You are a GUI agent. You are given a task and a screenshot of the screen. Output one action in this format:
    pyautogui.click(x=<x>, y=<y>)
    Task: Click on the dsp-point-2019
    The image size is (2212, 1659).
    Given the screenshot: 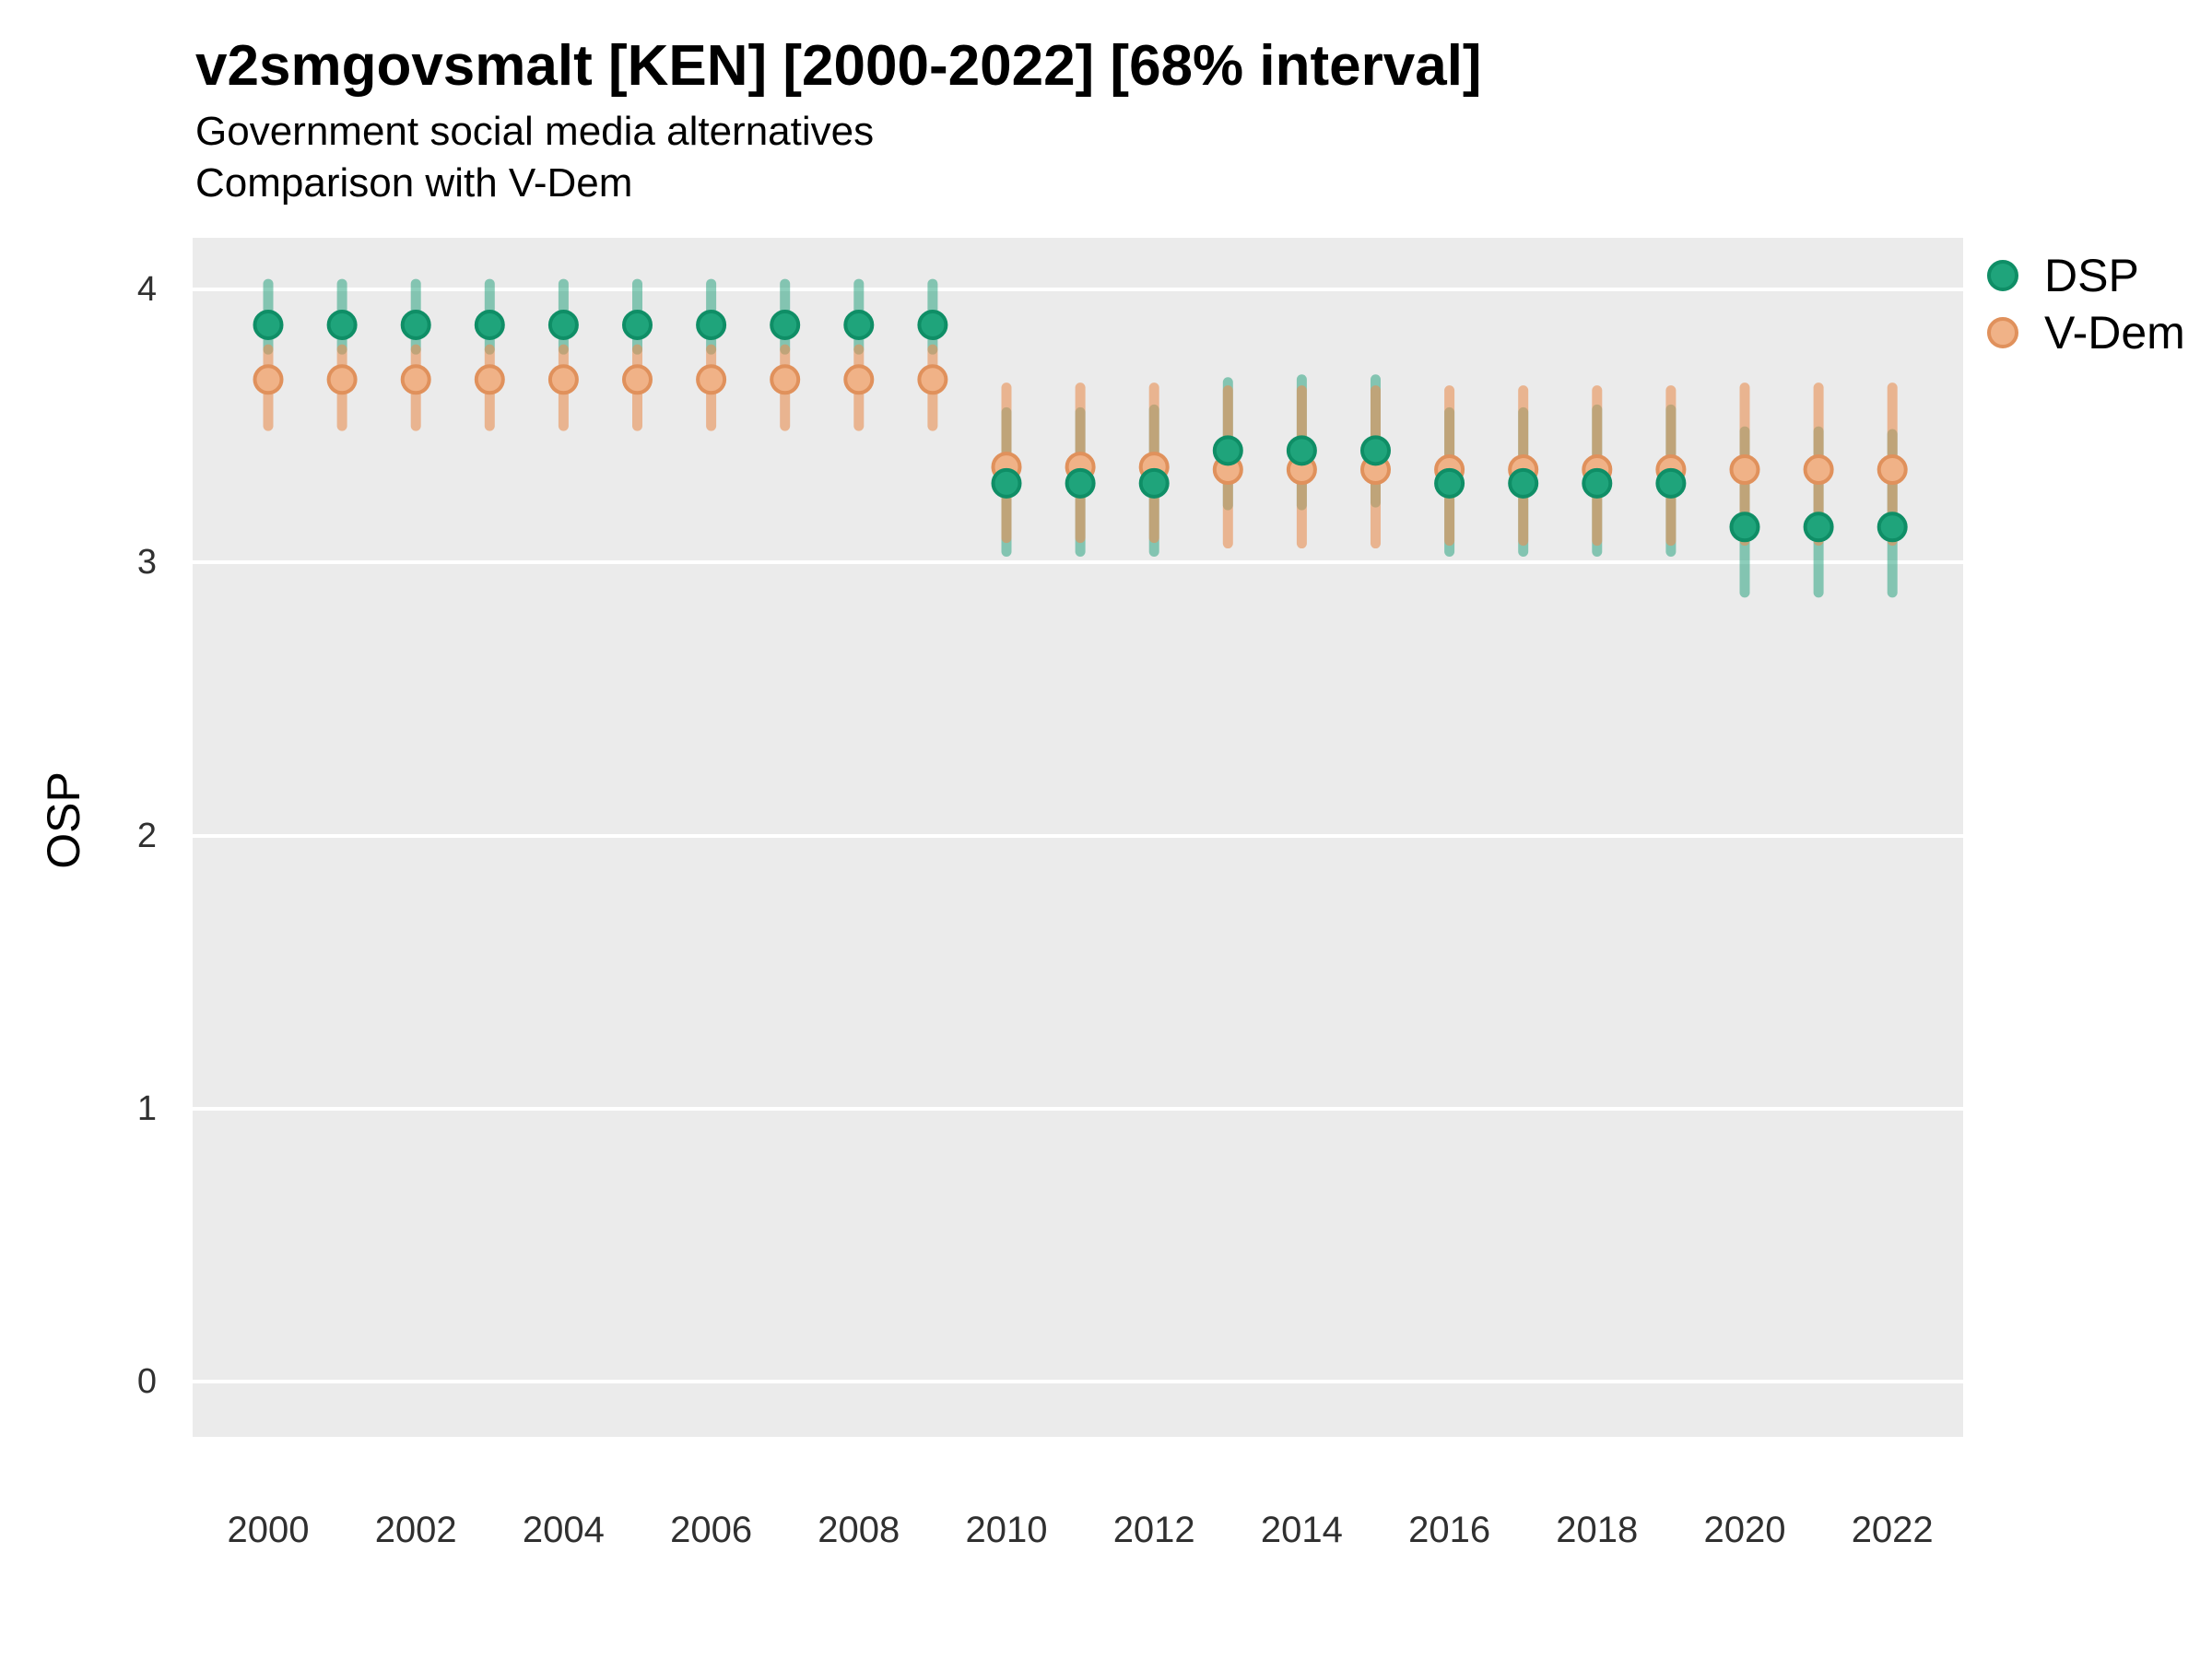 What is the action you would take?
    pyautogui.click(x=1671, y=483)
    